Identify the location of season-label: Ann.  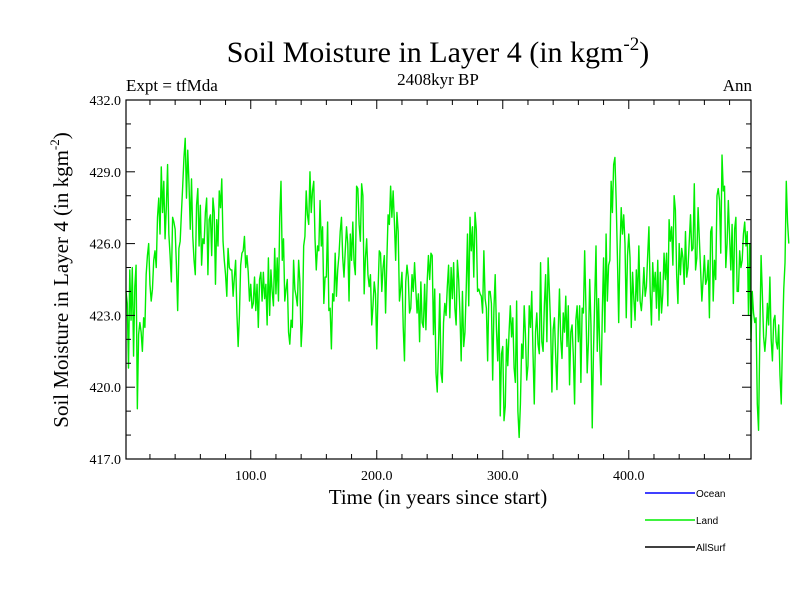
(738, 85).